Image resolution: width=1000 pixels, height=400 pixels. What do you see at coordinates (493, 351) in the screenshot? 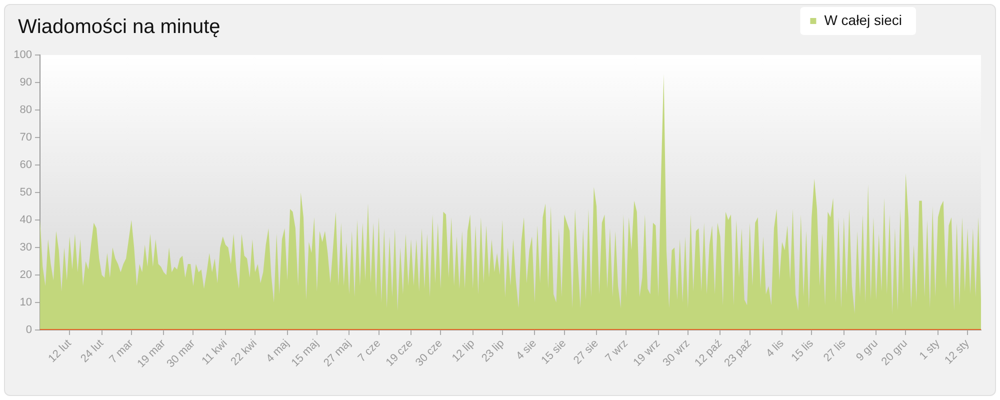
I see `x-tick-label: 23 lip` at bounding box center [493, 351].